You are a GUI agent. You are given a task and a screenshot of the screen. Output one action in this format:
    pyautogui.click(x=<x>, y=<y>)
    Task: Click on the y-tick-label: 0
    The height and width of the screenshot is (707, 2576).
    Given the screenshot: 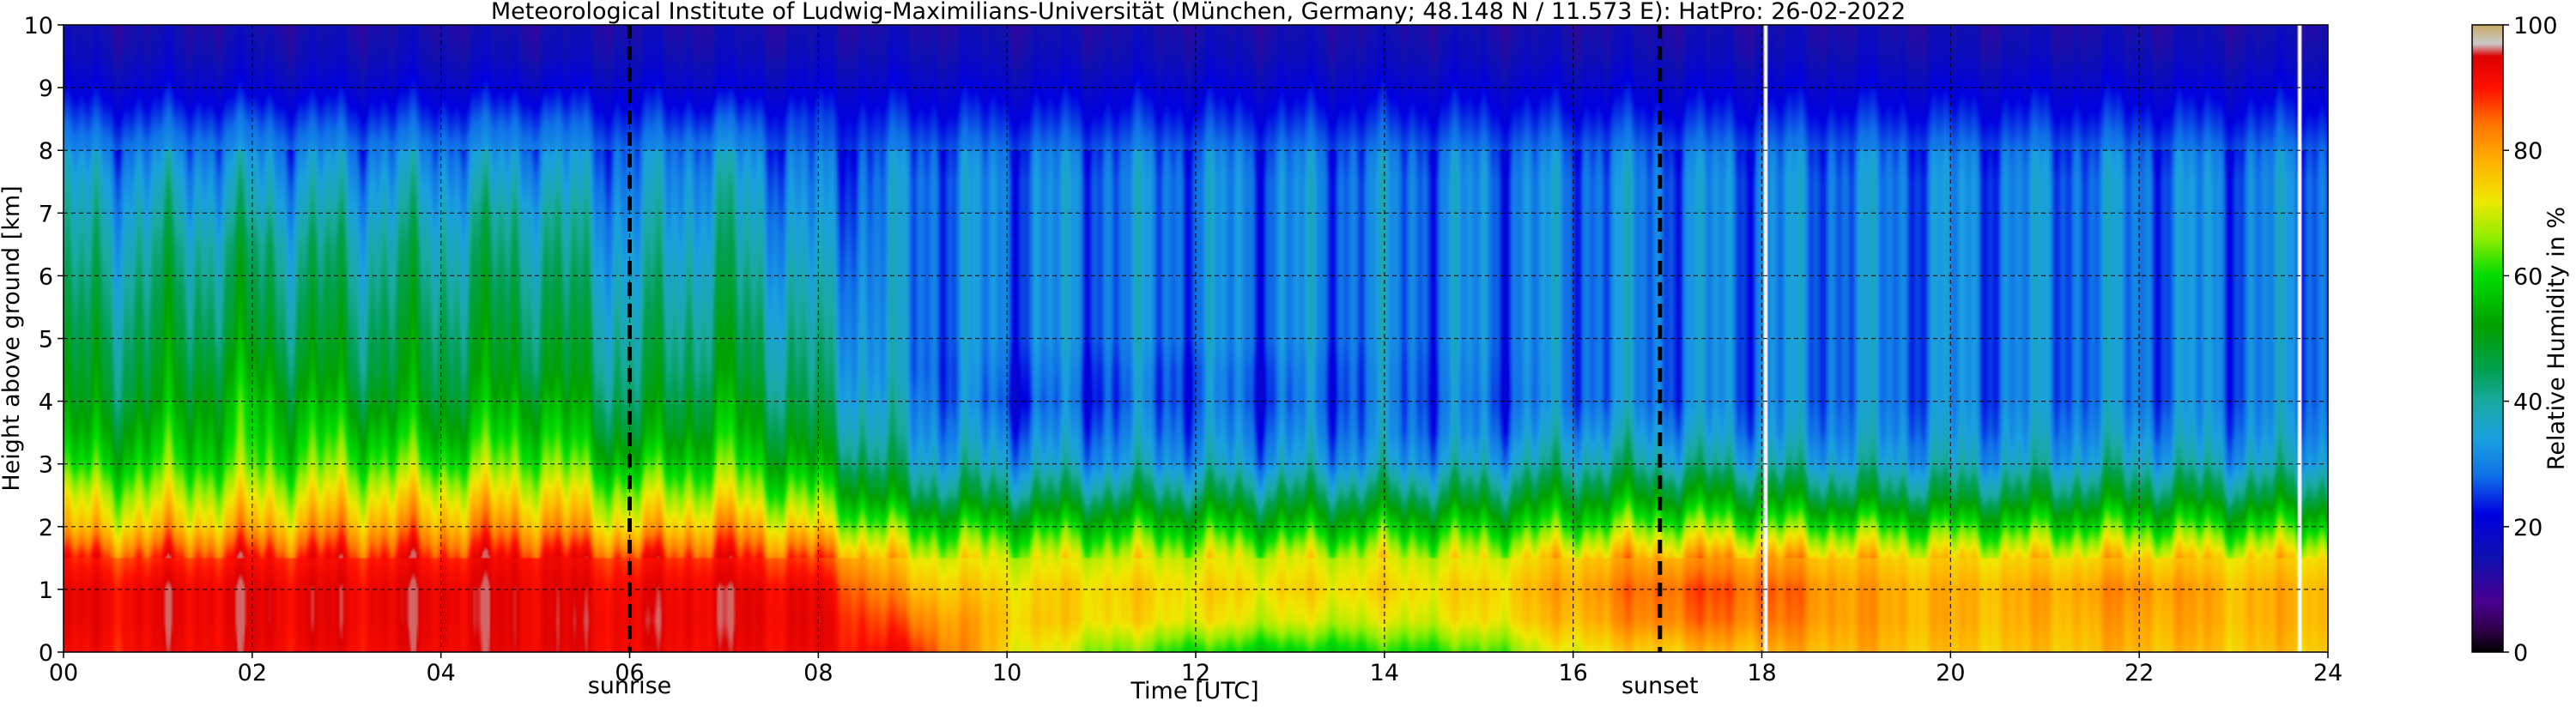 What is the action you would take?
    pyautogui.click(x=46, y=653)
    